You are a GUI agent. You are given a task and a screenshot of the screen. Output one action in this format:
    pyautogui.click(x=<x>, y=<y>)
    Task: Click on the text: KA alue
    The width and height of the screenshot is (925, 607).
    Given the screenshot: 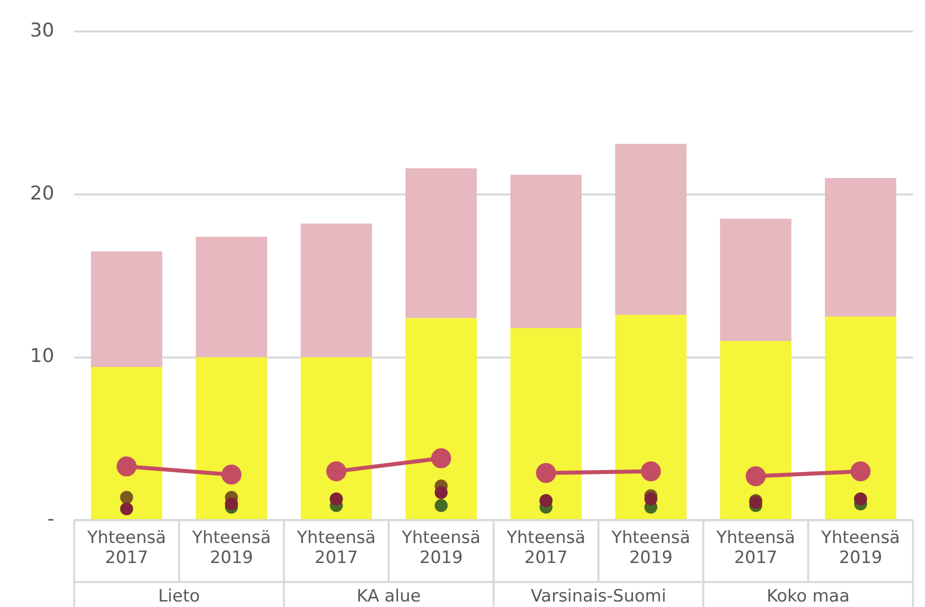 What is the action you would take?
    pyautogui.click(x=388, y=596)
    